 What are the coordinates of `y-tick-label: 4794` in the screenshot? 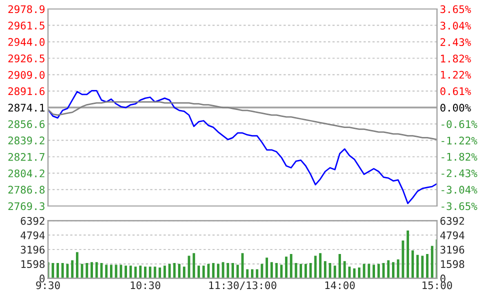 It's located at (32, 235).